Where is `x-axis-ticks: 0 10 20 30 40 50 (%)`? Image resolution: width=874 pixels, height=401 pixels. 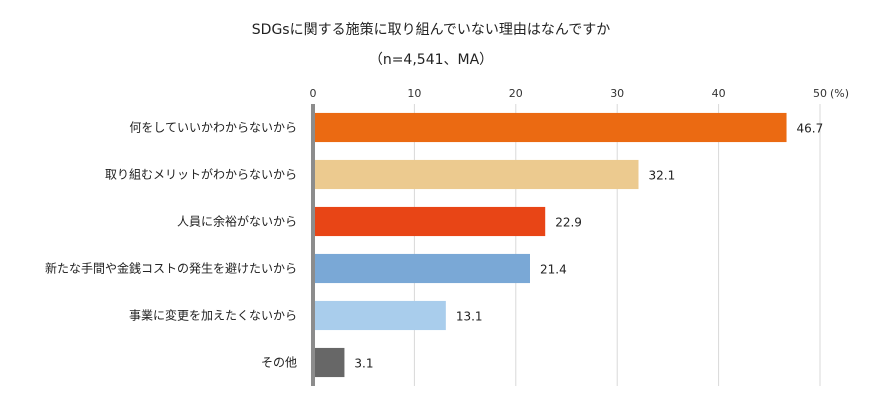
x-axis-ticks: 0 10 20 30 40 50 (%) is located at coordinates (580, 93).